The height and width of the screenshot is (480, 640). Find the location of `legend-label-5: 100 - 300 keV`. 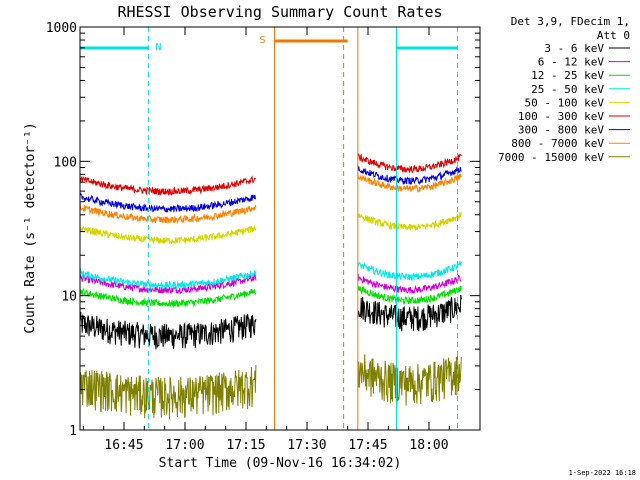

legend-label-5: 100 - 300 keV is located at coordinates (561, 116).